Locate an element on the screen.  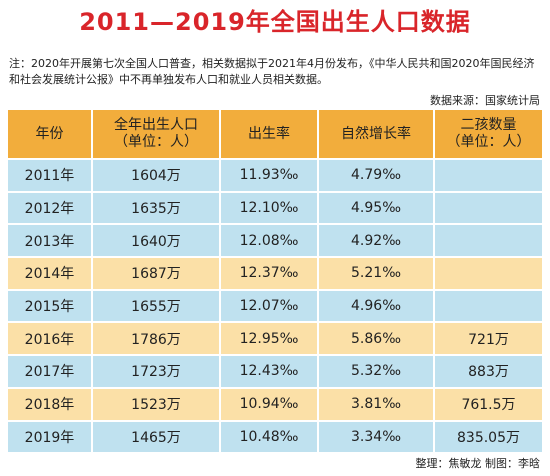
cell-births: 1655万 is located at coordinates (156, 306).